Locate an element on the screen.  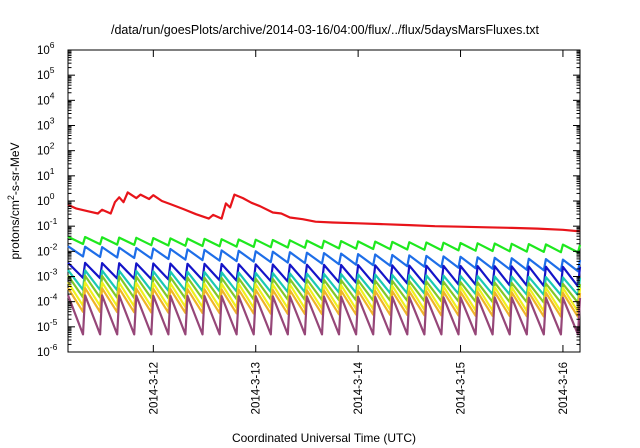
y-tick-label: 10⁻⁶ is located at coordinates (47, 350).